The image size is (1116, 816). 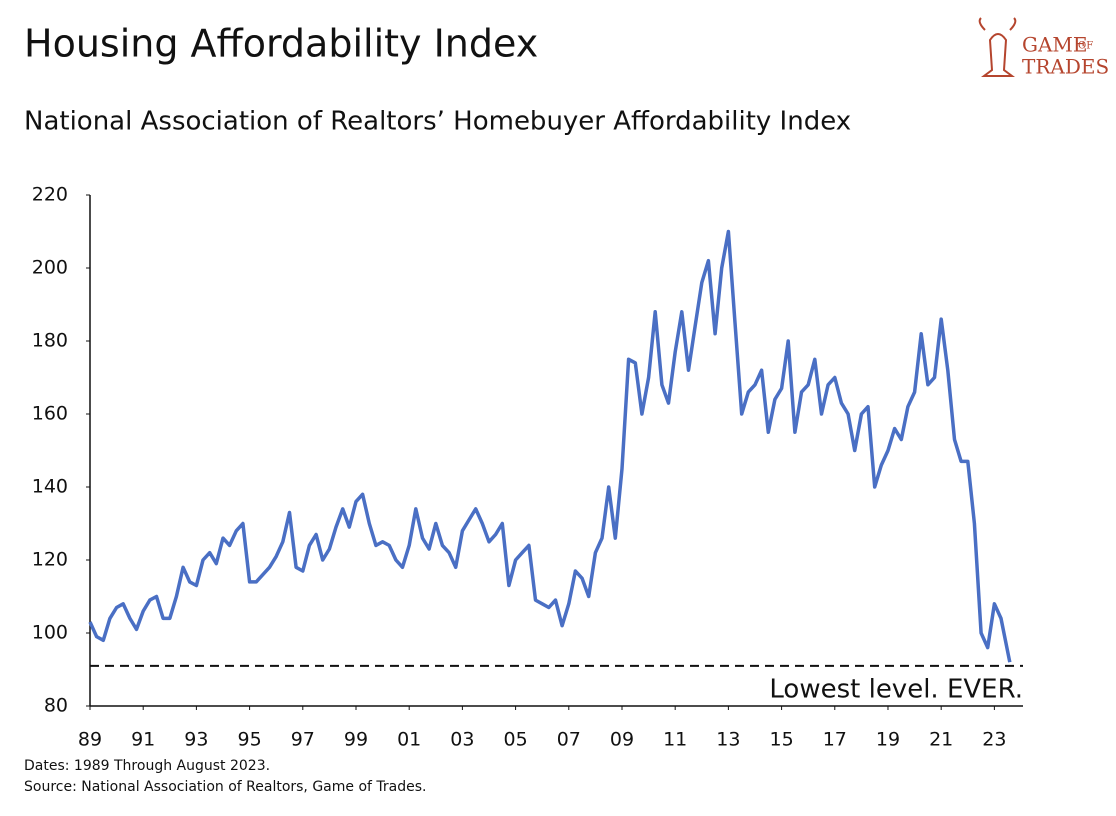 What do you see at coordinates (250, 740) in the screenshot?
I see `x-tick-label: 95` at bounding box center [250, 740].